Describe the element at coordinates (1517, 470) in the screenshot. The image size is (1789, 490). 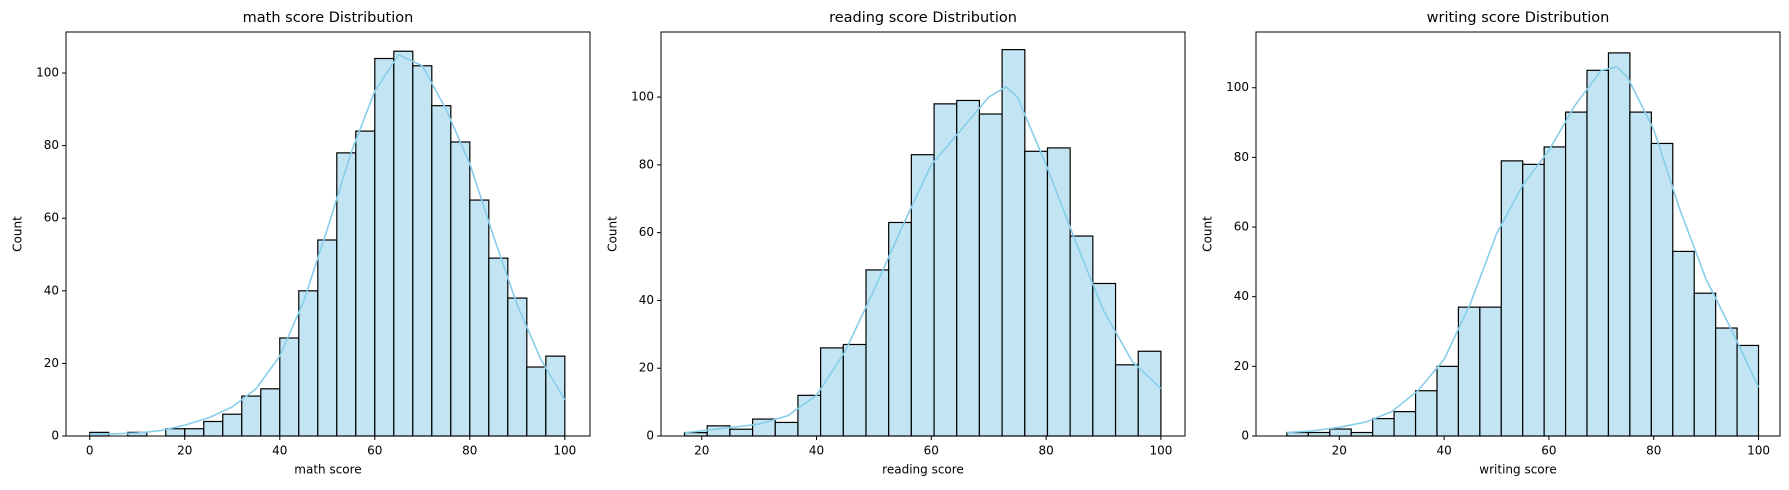
I see `x-axis-label: writing score` at that location.